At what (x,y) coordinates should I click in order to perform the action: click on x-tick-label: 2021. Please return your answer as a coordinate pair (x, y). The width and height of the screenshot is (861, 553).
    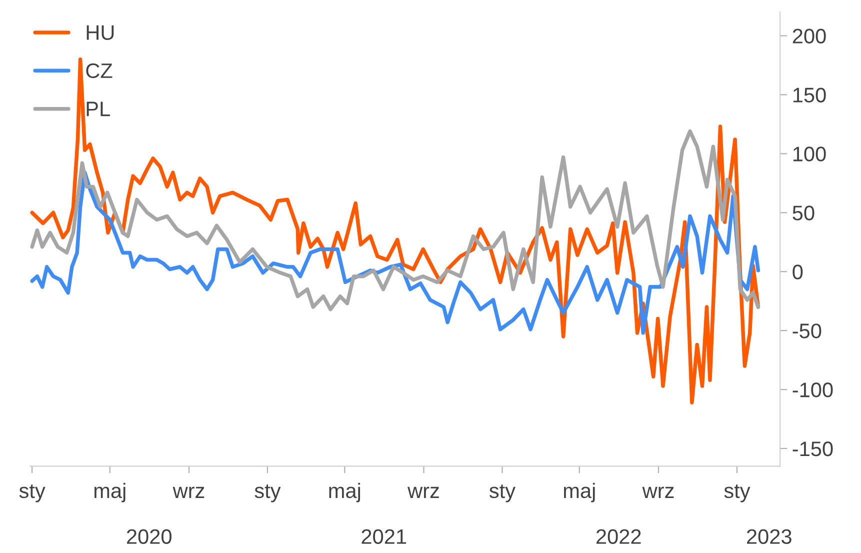
    Looking at the image, I should click on (384, 536).